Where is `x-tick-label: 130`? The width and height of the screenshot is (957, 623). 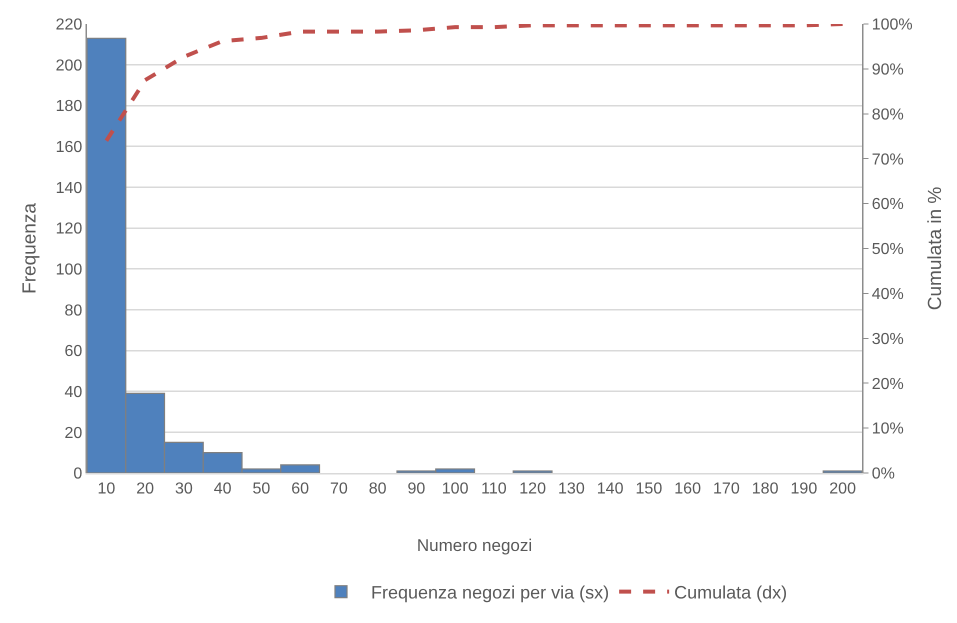 x-tick-label: 130 is located at coordinates (571, 489).